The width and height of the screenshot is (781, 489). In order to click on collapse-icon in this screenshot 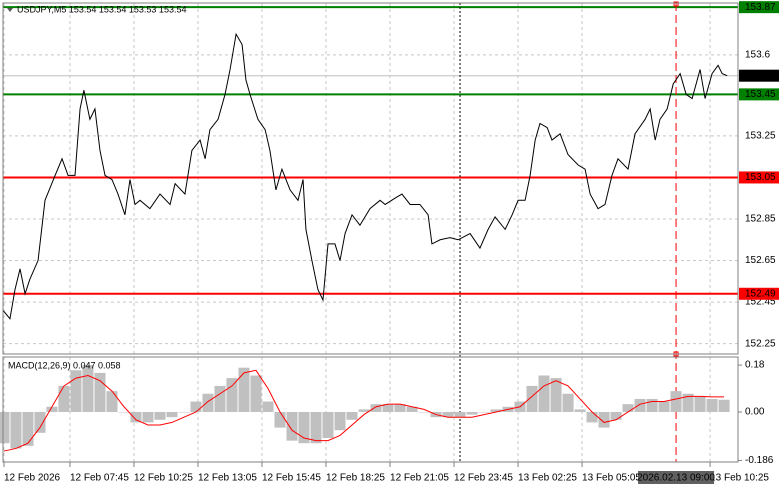, I will do `click(10, 10)`.